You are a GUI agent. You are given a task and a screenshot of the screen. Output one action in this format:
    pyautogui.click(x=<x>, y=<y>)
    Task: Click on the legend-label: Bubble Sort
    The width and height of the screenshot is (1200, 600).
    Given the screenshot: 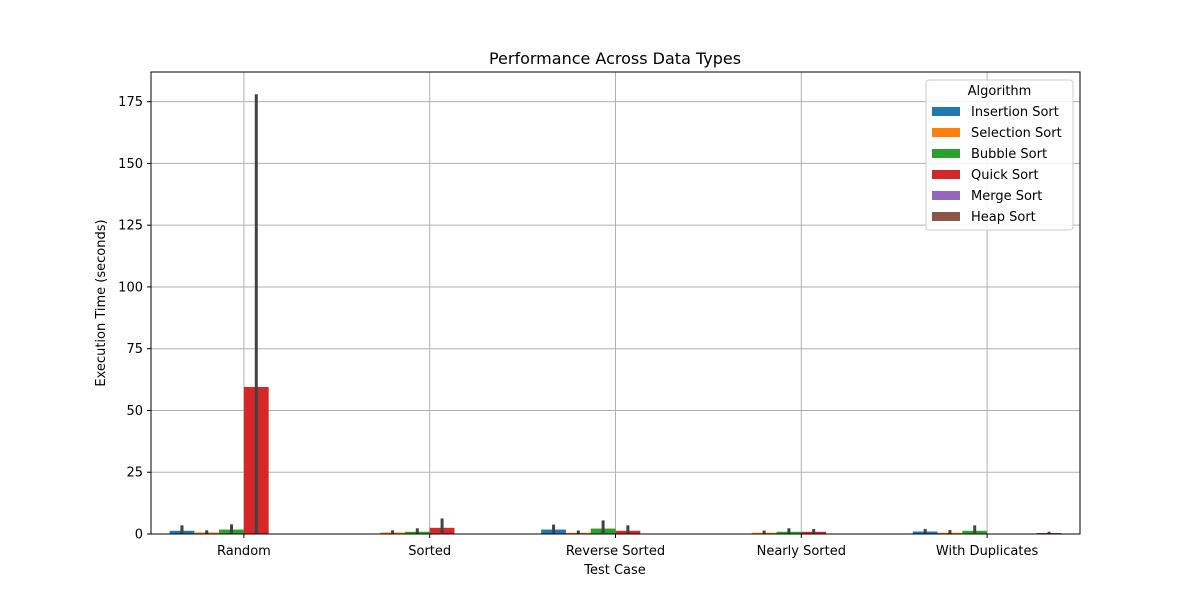 What is the action you would take?
    pyautogui.click(x=1009, y=154)
    